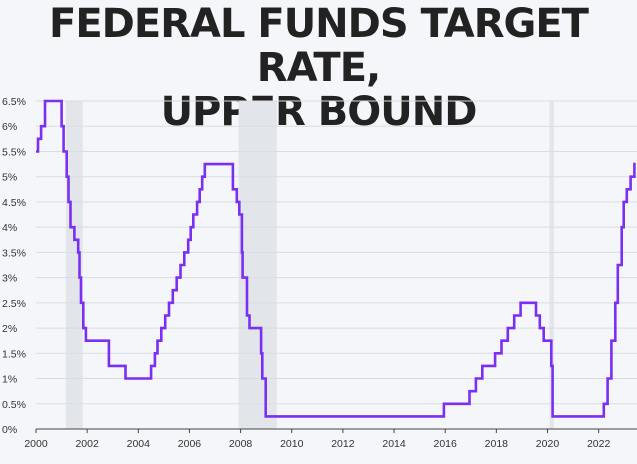  Describe the element at coordinates (36, 444) in the screenshot. I see `x-tick-label: 2000` at that location.